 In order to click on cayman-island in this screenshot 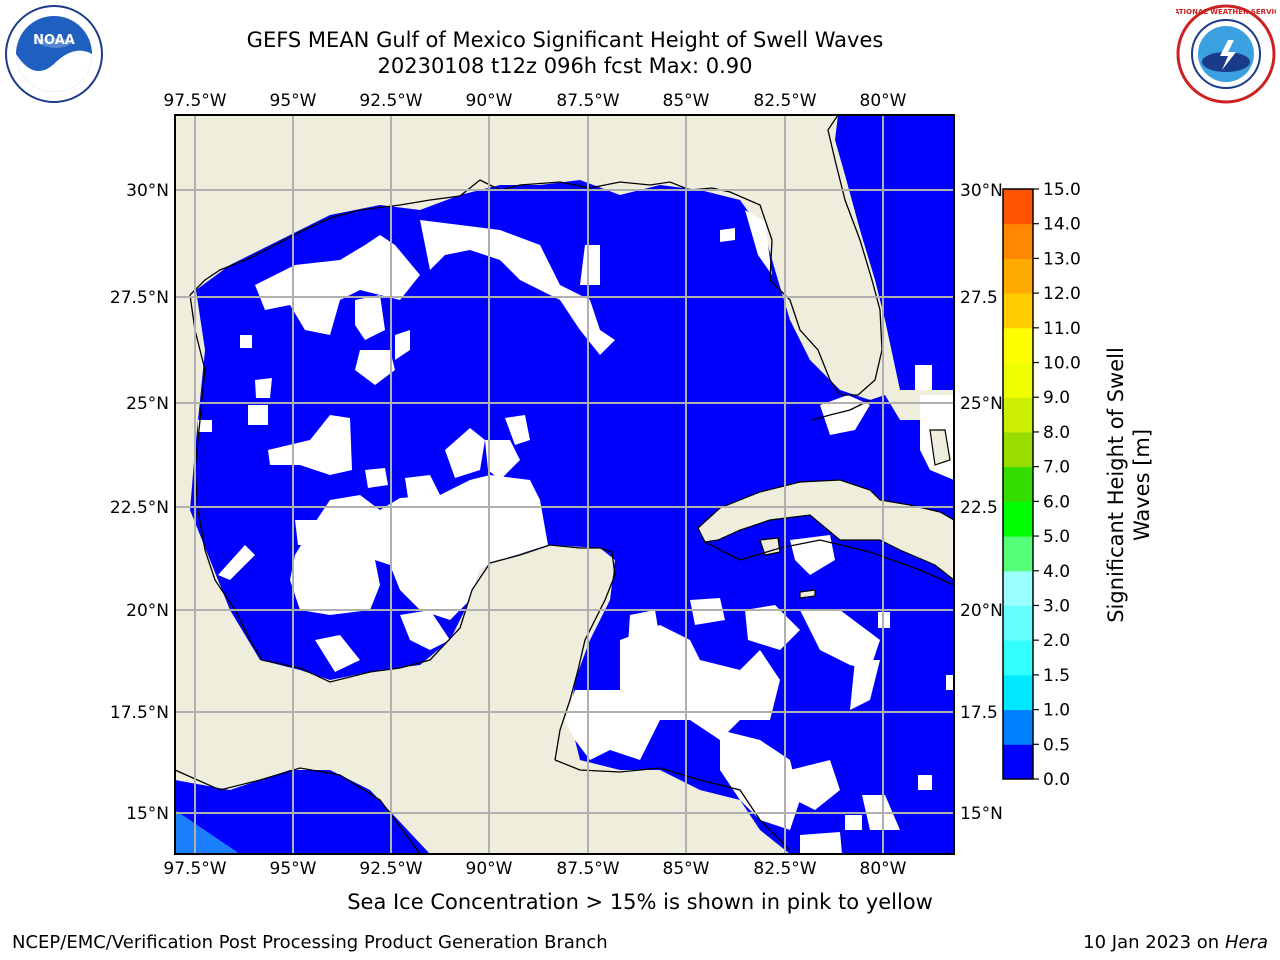, I will do `click(807, 594)`.